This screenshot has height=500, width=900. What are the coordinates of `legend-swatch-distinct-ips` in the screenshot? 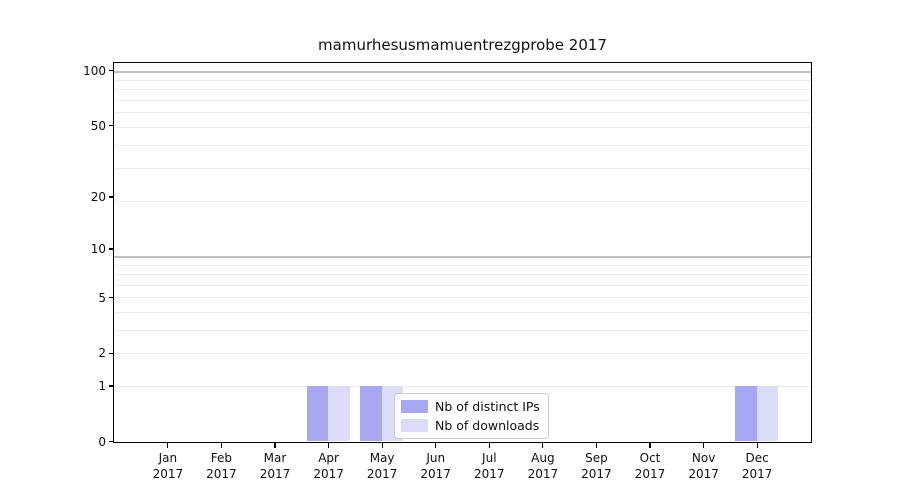 It's located at (414, 406).